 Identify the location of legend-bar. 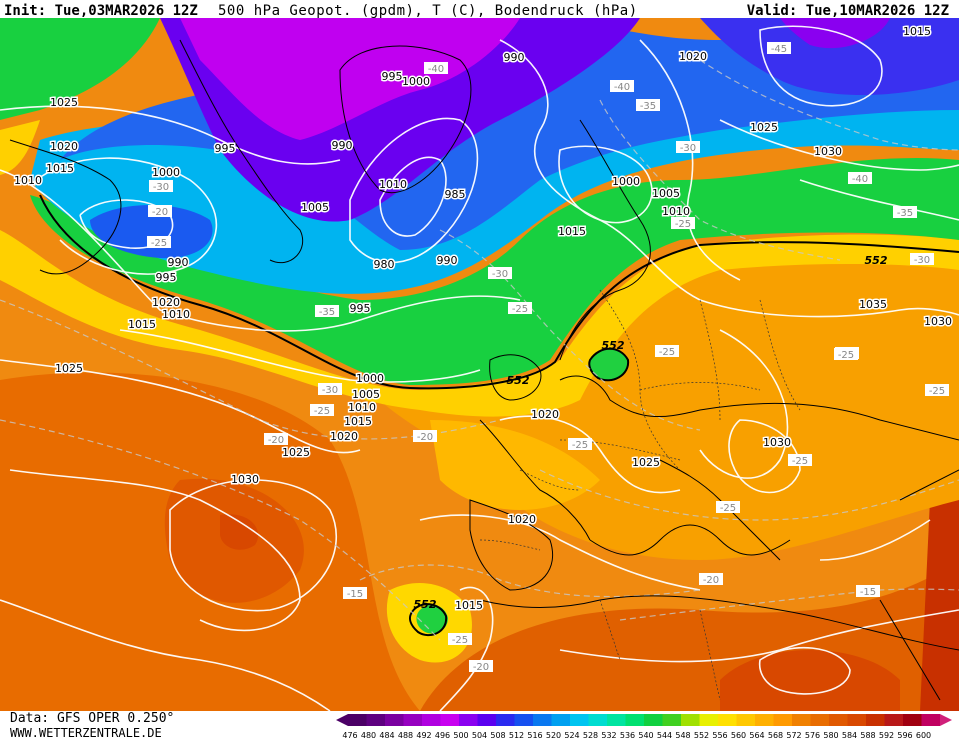
(644, 720).